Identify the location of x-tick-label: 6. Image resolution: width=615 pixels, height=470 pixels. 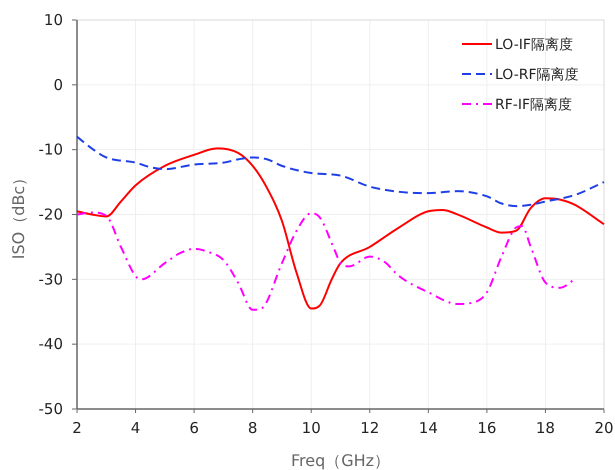
(194, 428).